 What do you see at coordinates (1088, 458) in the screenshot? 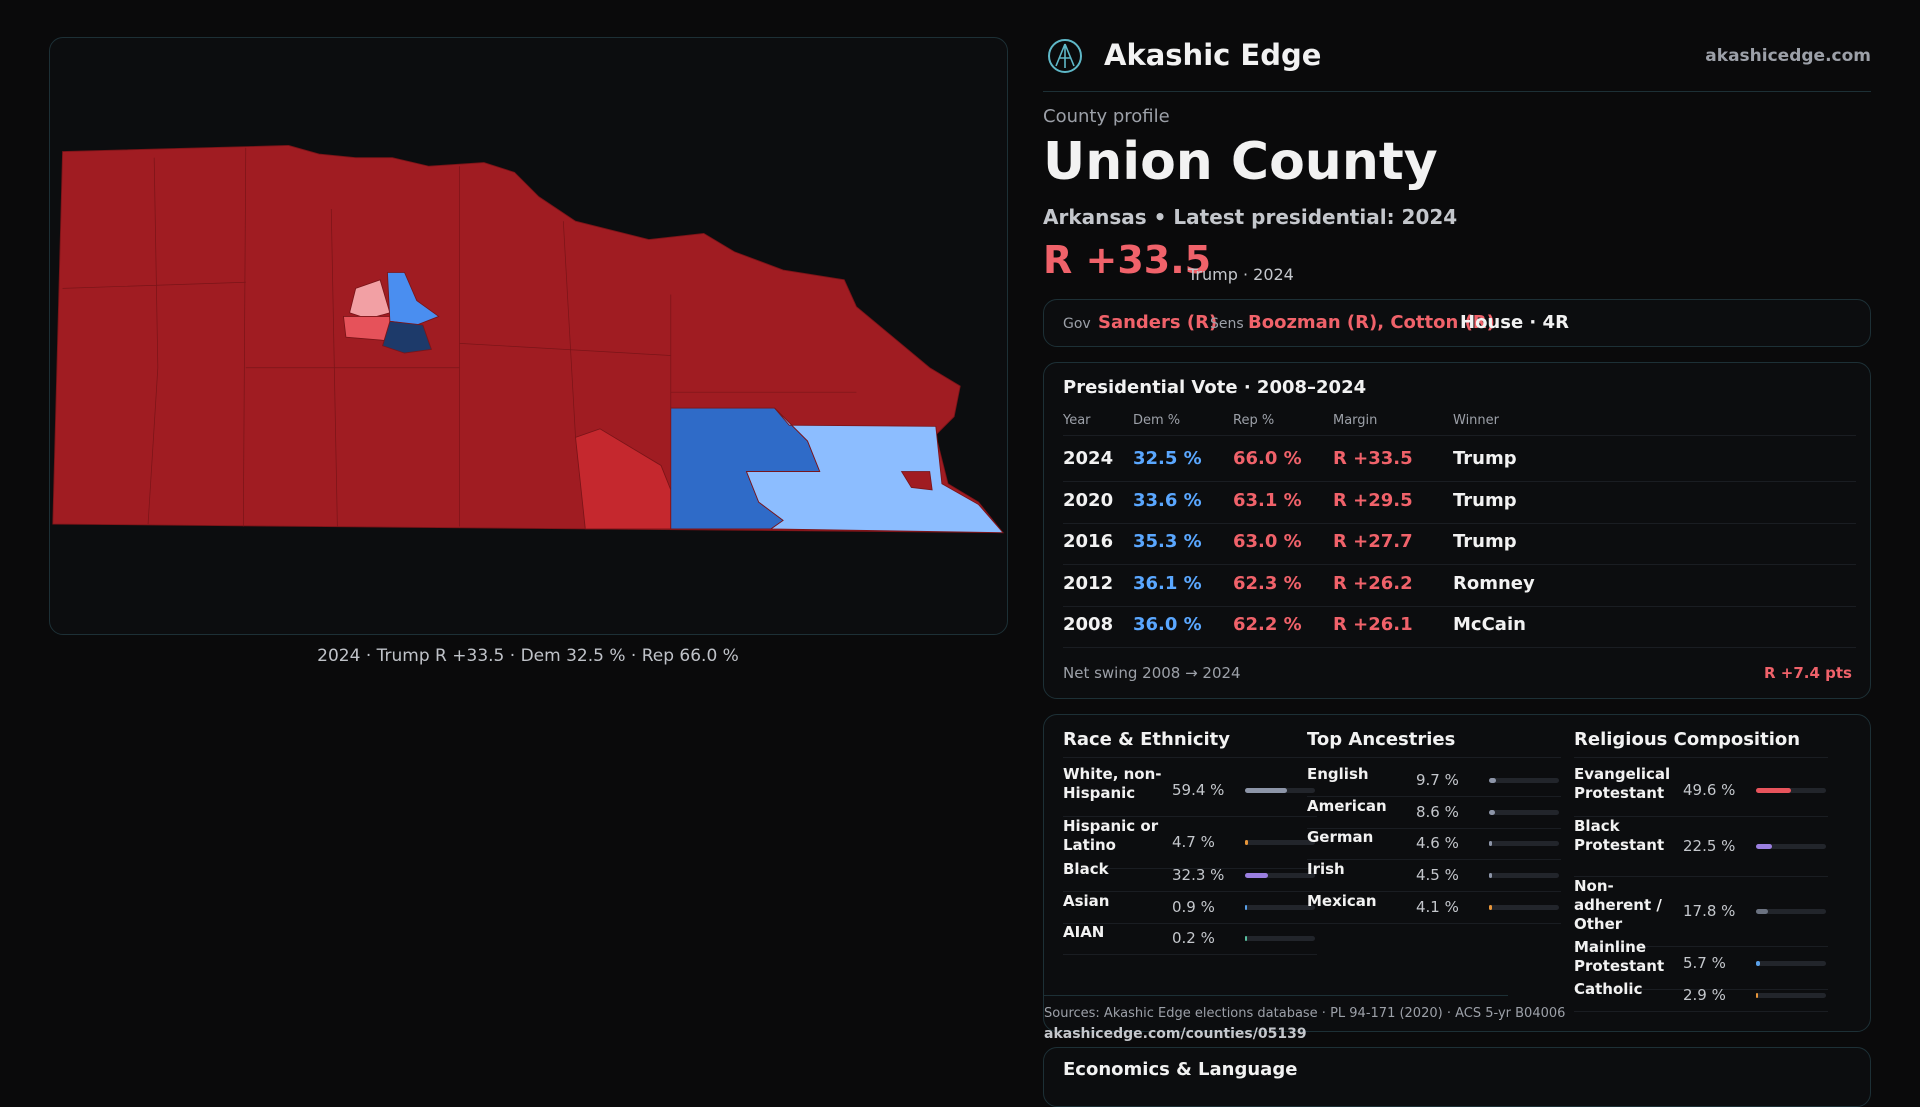
I see `table-cell: 2024` at bounding box center [1088, 458].